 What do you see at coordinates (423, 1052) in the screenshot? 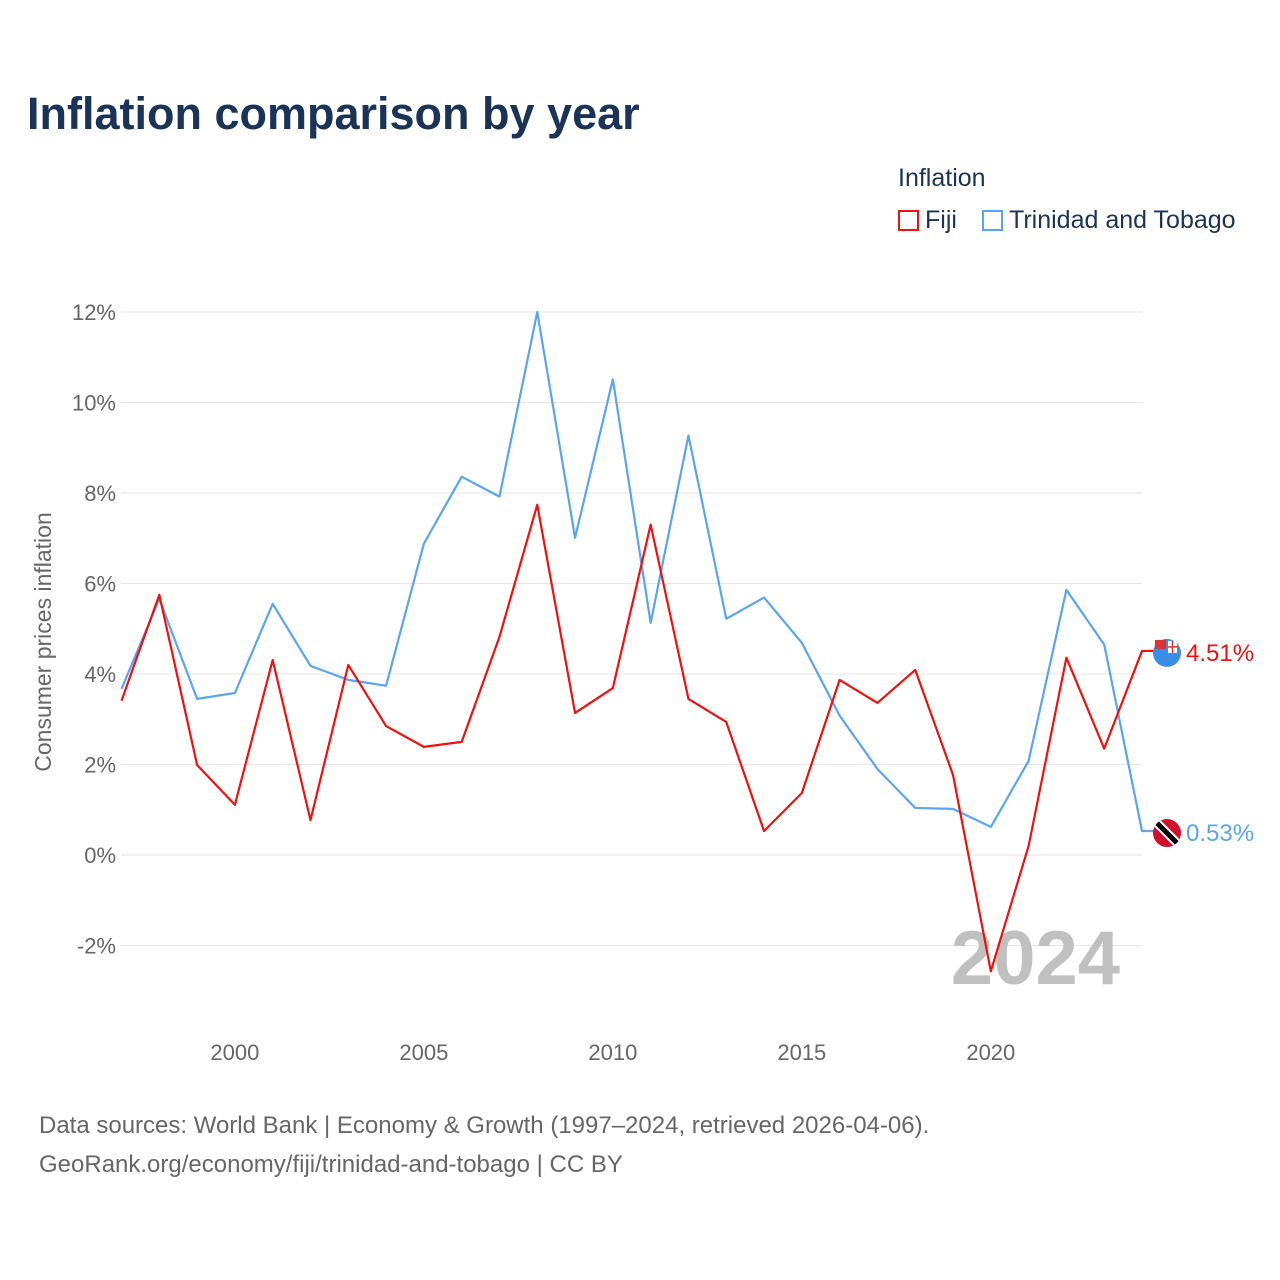
I see `x-tick-label: 2005` at bounding box center [423, 1052].